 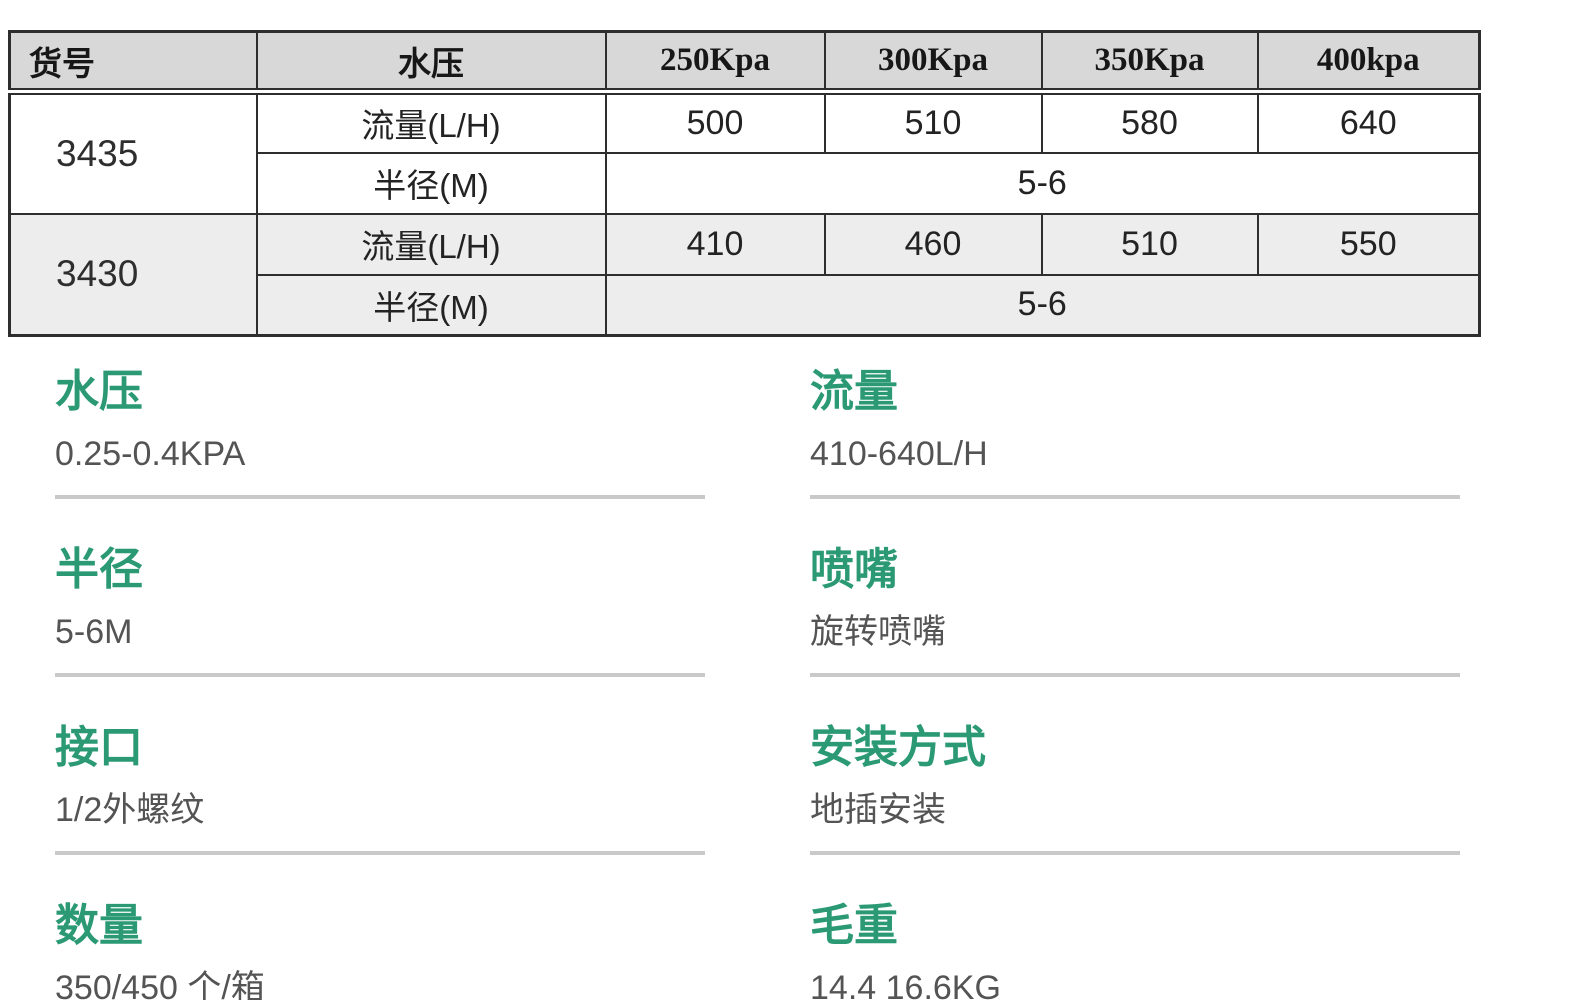 What do you see at coordinates (99, 569) in the screenshot?
I see `spec-label: 半径` at bounding box center [99, 569].